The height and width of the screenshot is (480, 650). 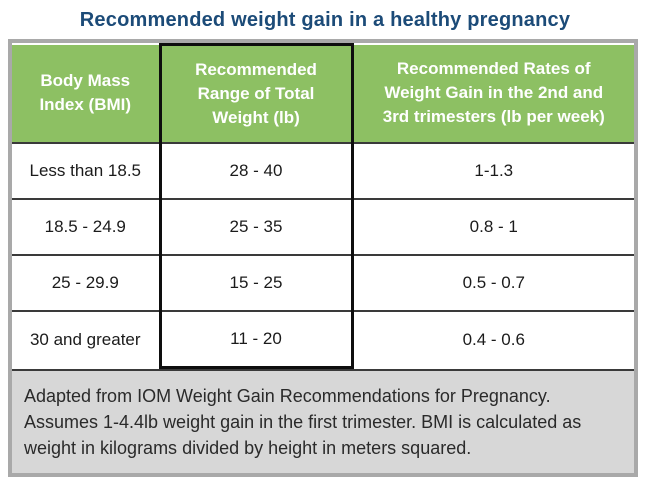 I want to click on table-row: 18.5 - 24.9 25 - 35 0.8 - 1, so click(x=323, y=226).